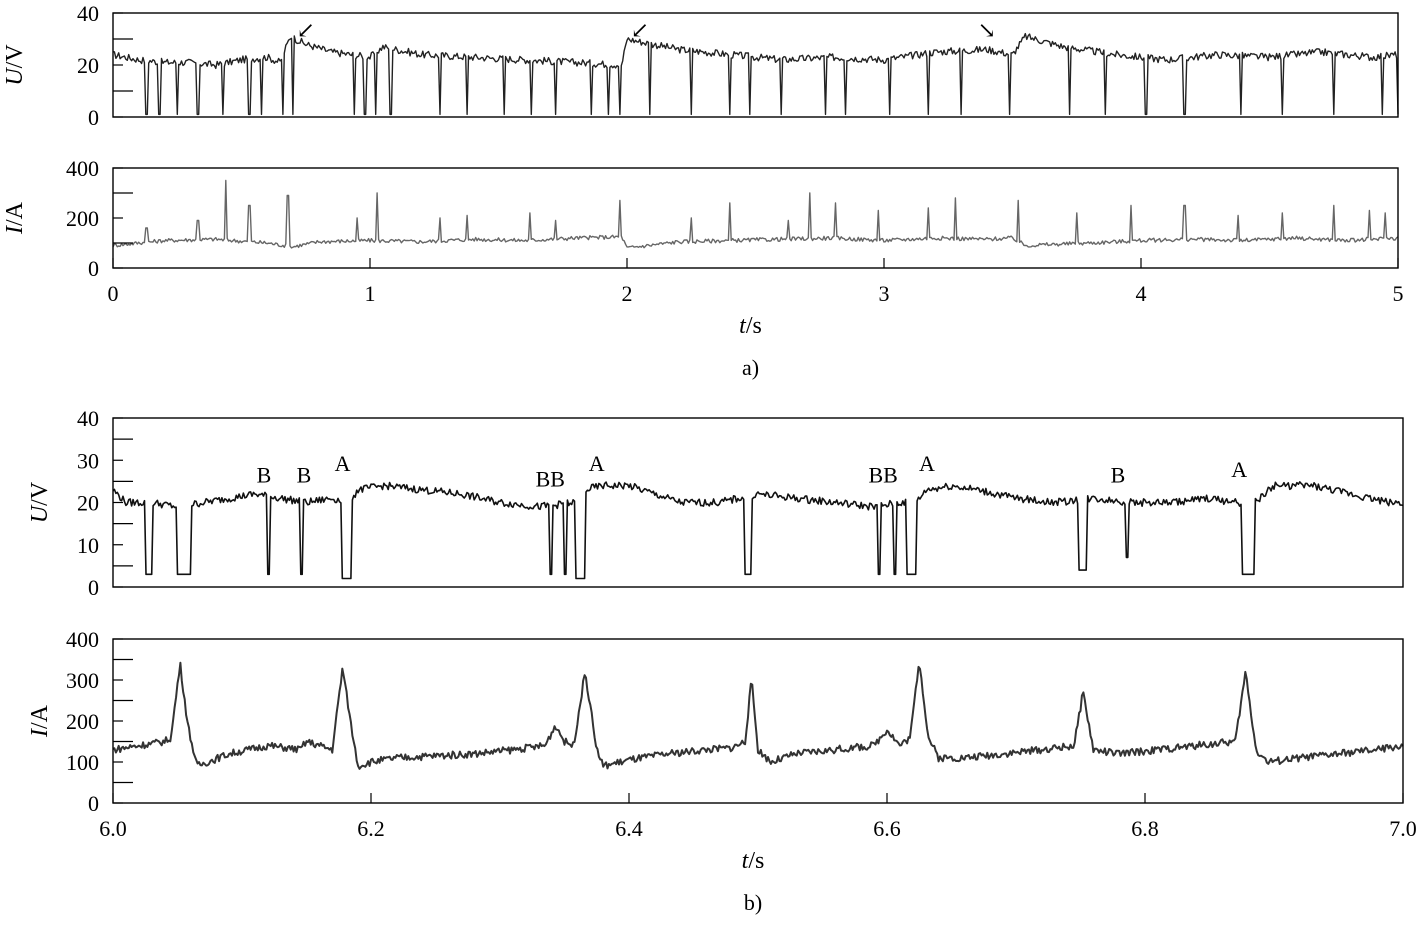 This screenshot has height=925, width=1420. What do you see at coordinates (88, 545) in the screenshot?
I see `y-tick-label: 10` at bounding box center [88, 545].